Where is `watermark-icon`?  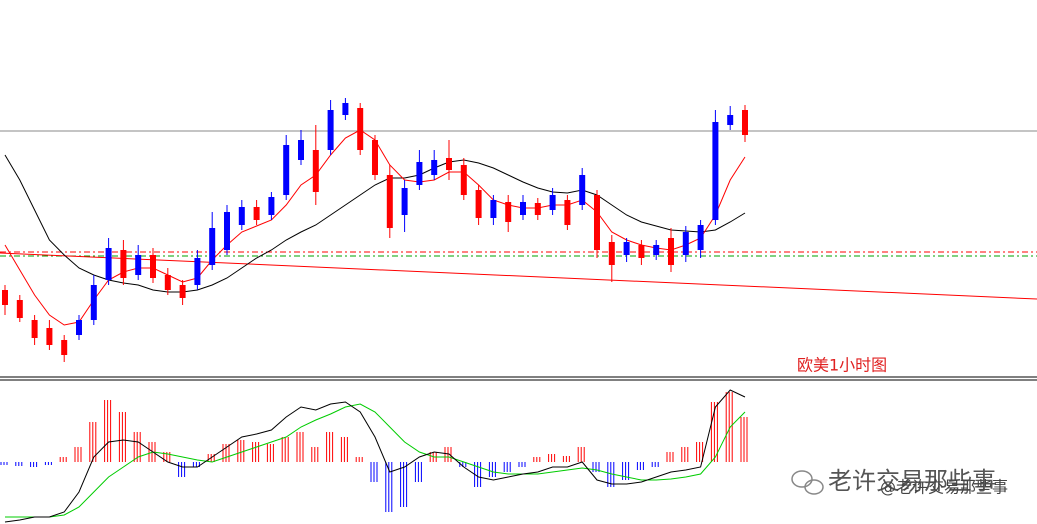 watermark-icon is located at coordinates (807, 482).